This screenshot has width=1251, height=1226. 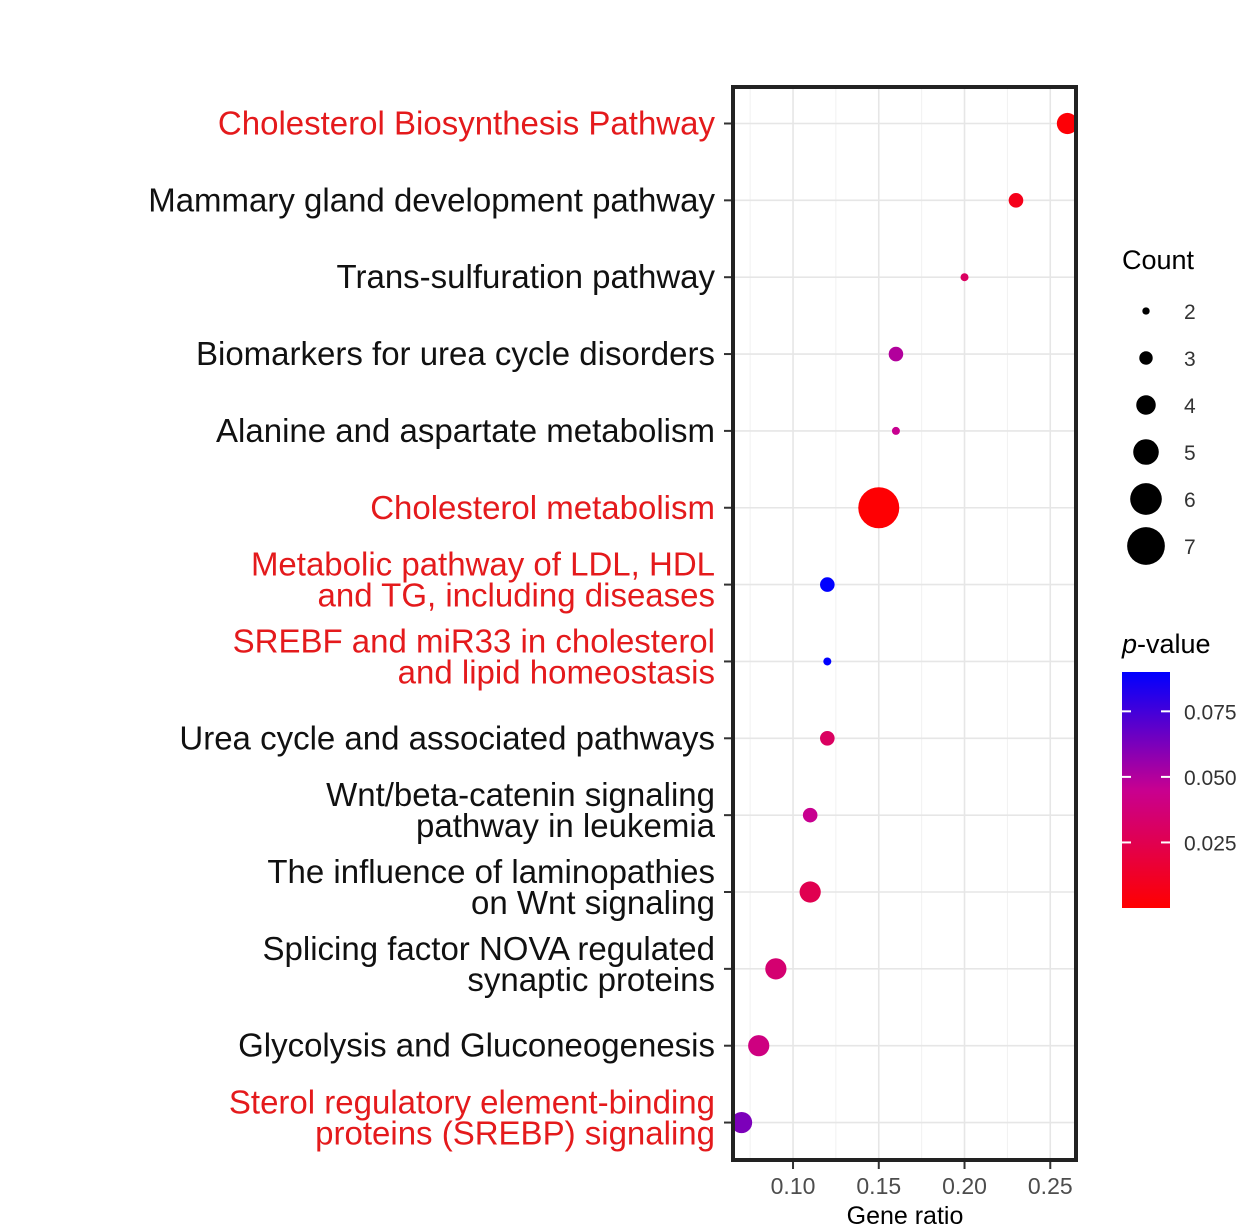 What do you see at coordinates (472, 1102) in the screenshot?
I see `y-tick-label: Sterol regulatory element-binding` at bounding box center [472, 1102].